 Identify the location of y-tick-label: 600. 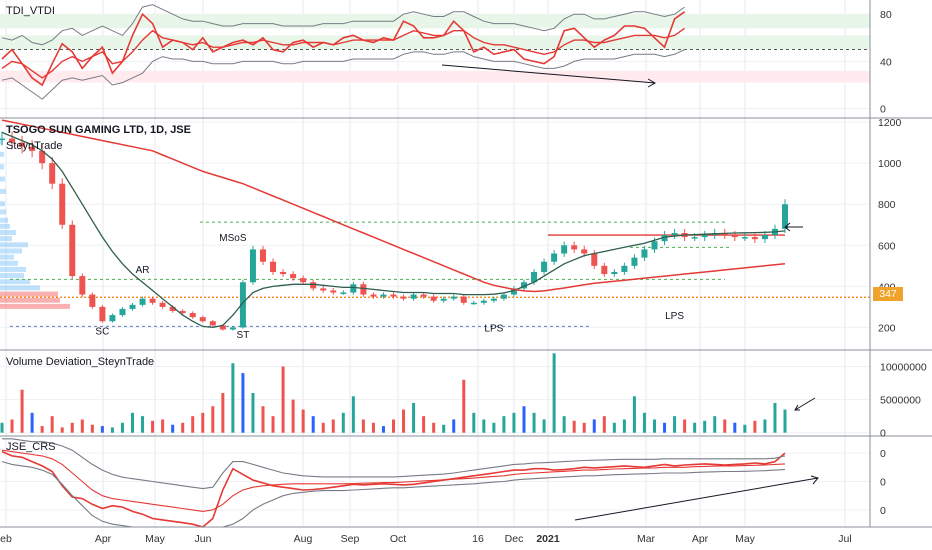
(887, 246).